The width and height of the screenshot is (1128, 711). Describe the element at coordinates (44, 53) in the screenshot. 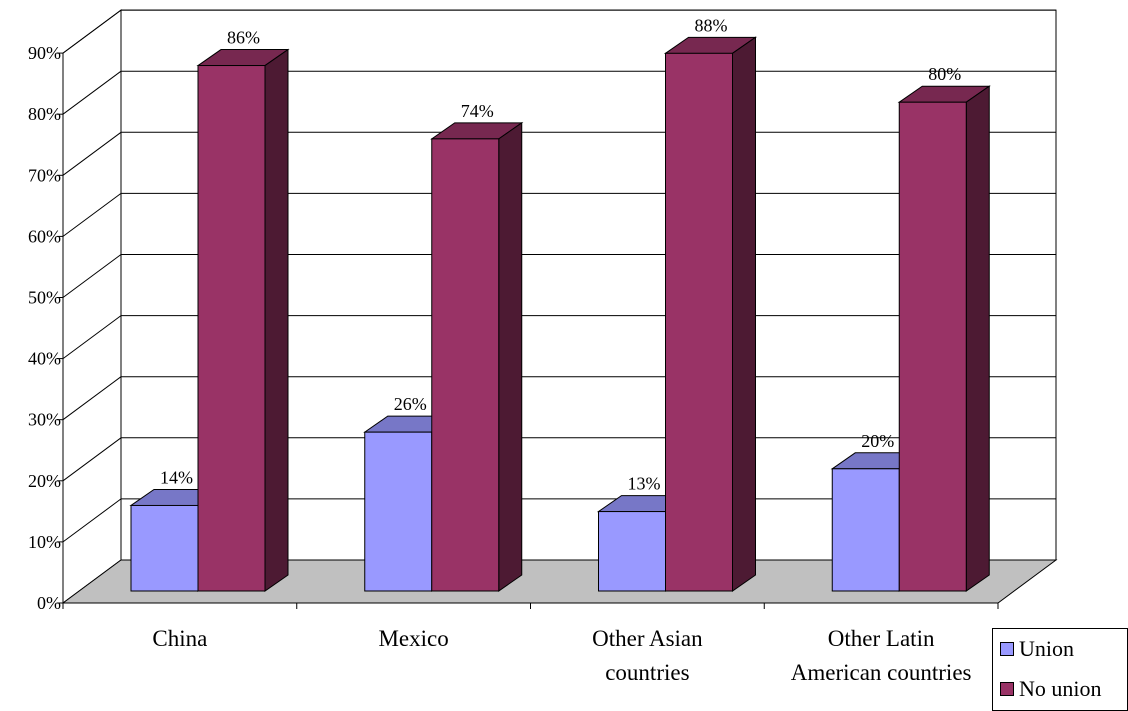

I see `y-tick-label: 90%` at that location.